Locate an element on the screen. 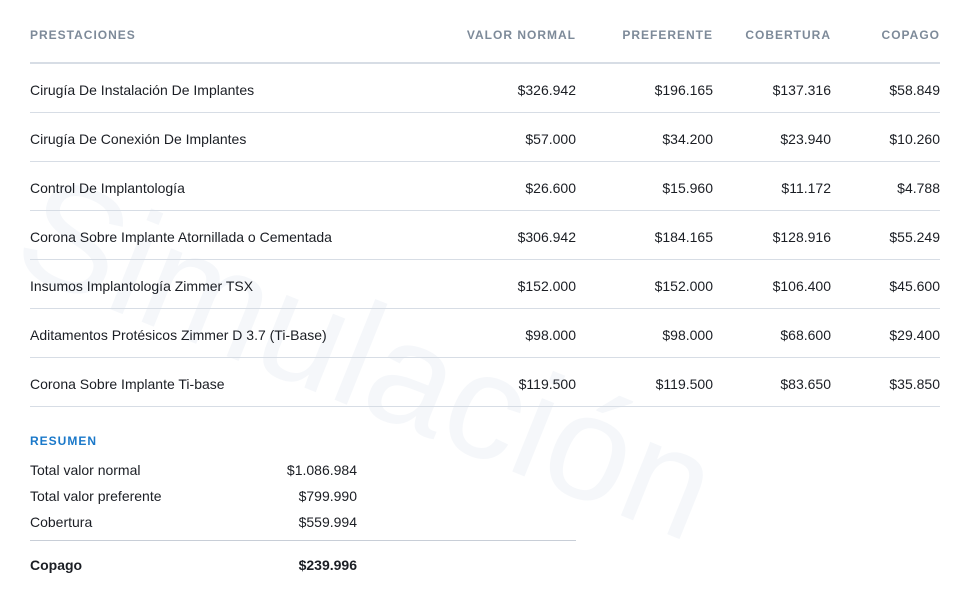 The image size is (980, 602). header-valor-normal: VALOR NORMAL is located at coordinates (521, 35).